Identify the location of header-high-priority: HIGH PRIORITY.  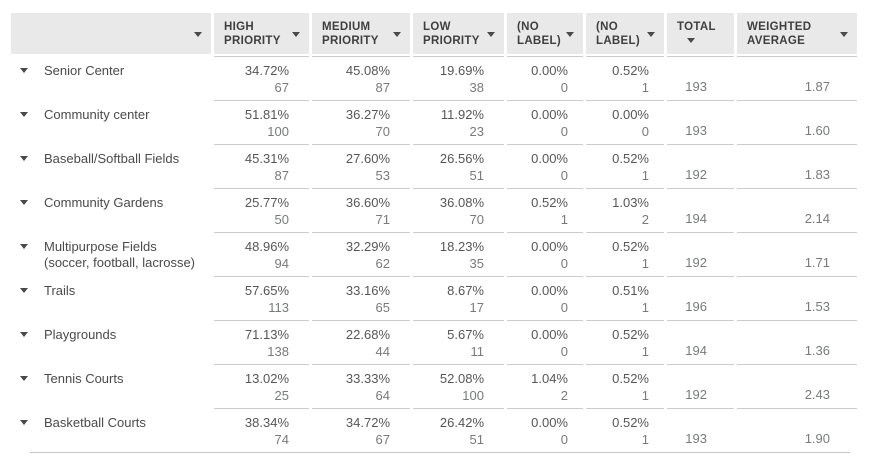
(261, 33).